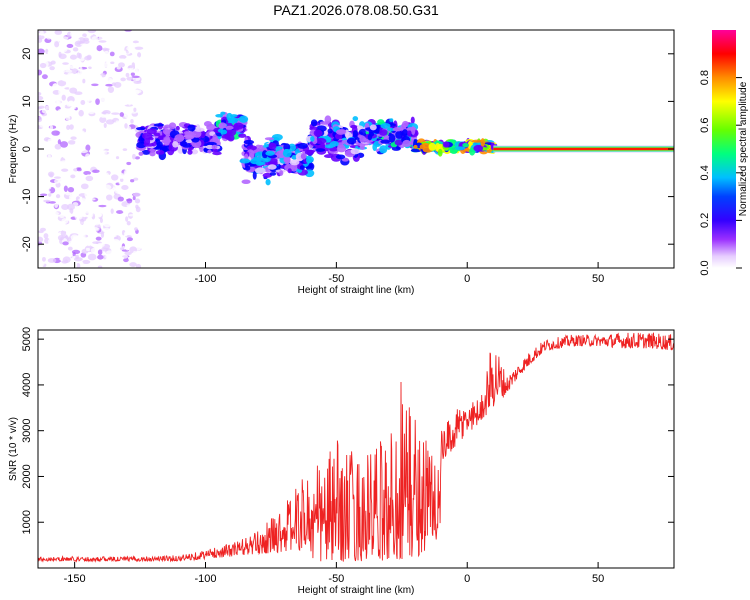 The height and width of the screenshot is (600, 750). I want to click on colorbar-tick-label: 0.8, so click(705, 77).